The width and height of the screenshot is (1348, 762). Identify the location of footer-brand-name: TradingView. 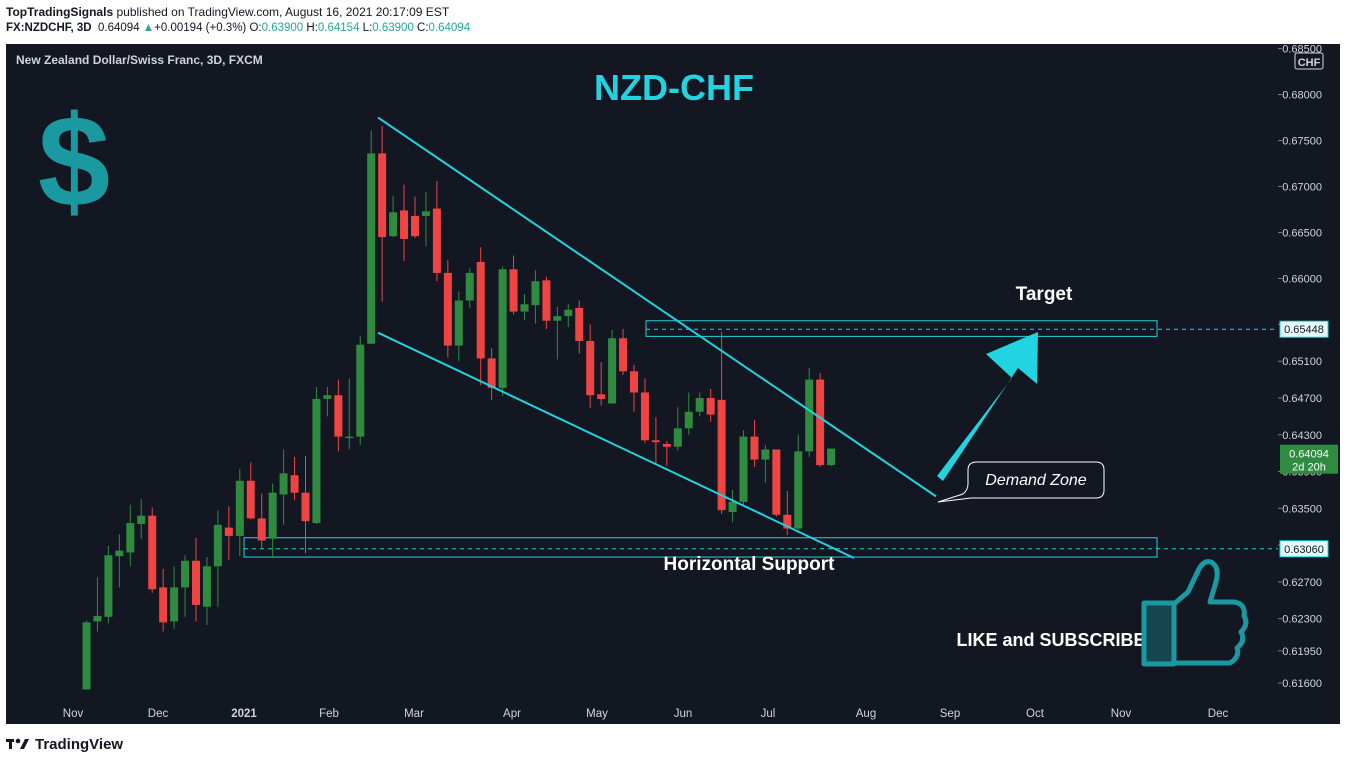
(79, 744).